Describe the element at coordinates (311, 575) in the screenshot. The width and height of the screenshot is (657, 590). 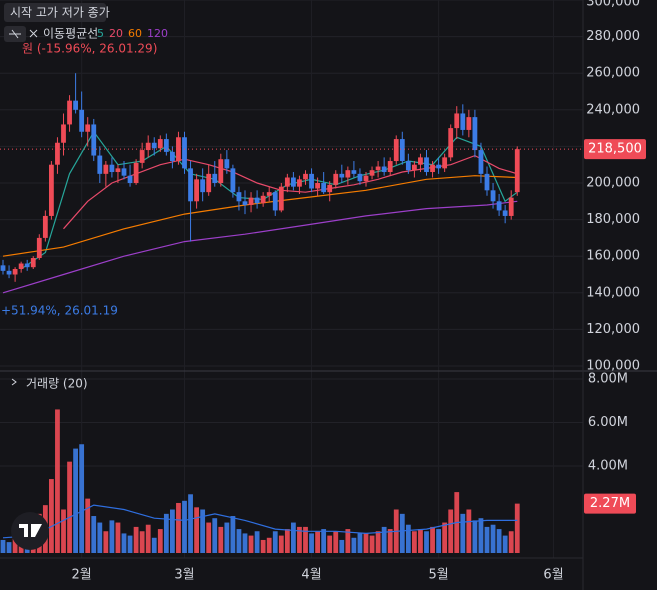
I see `x-tick-label: 4월` at that location.